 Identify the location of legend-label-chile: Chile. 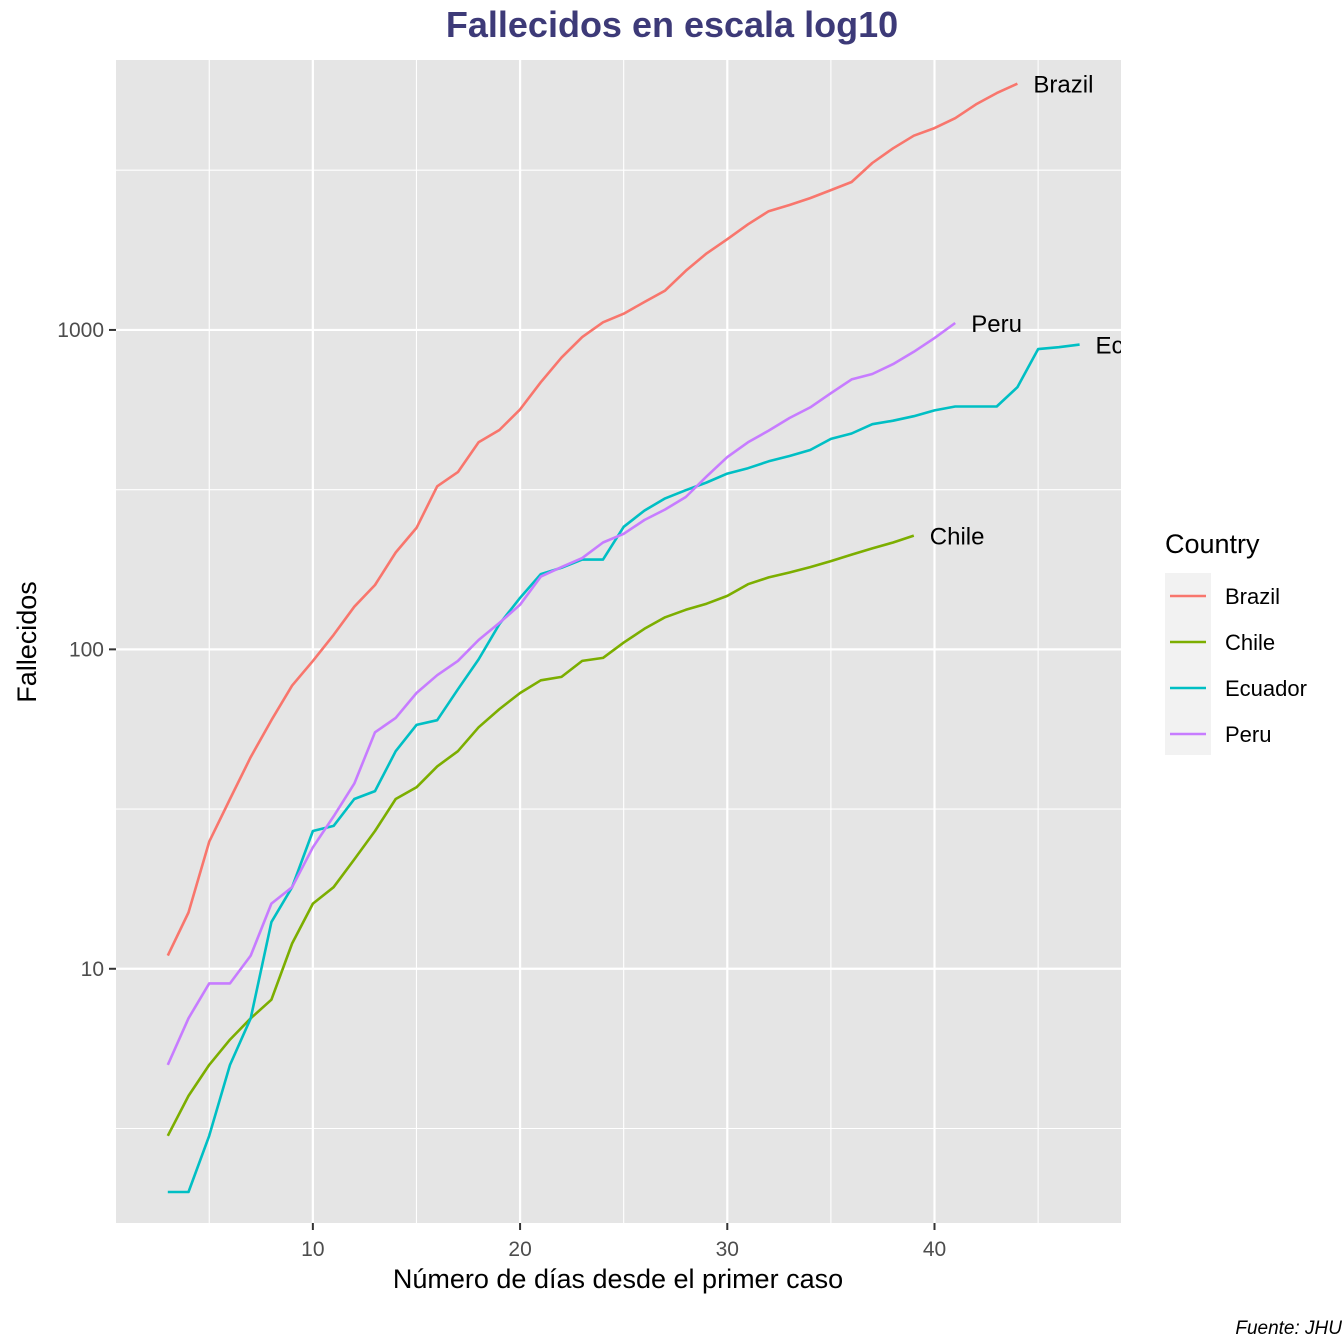
(1250, 642).